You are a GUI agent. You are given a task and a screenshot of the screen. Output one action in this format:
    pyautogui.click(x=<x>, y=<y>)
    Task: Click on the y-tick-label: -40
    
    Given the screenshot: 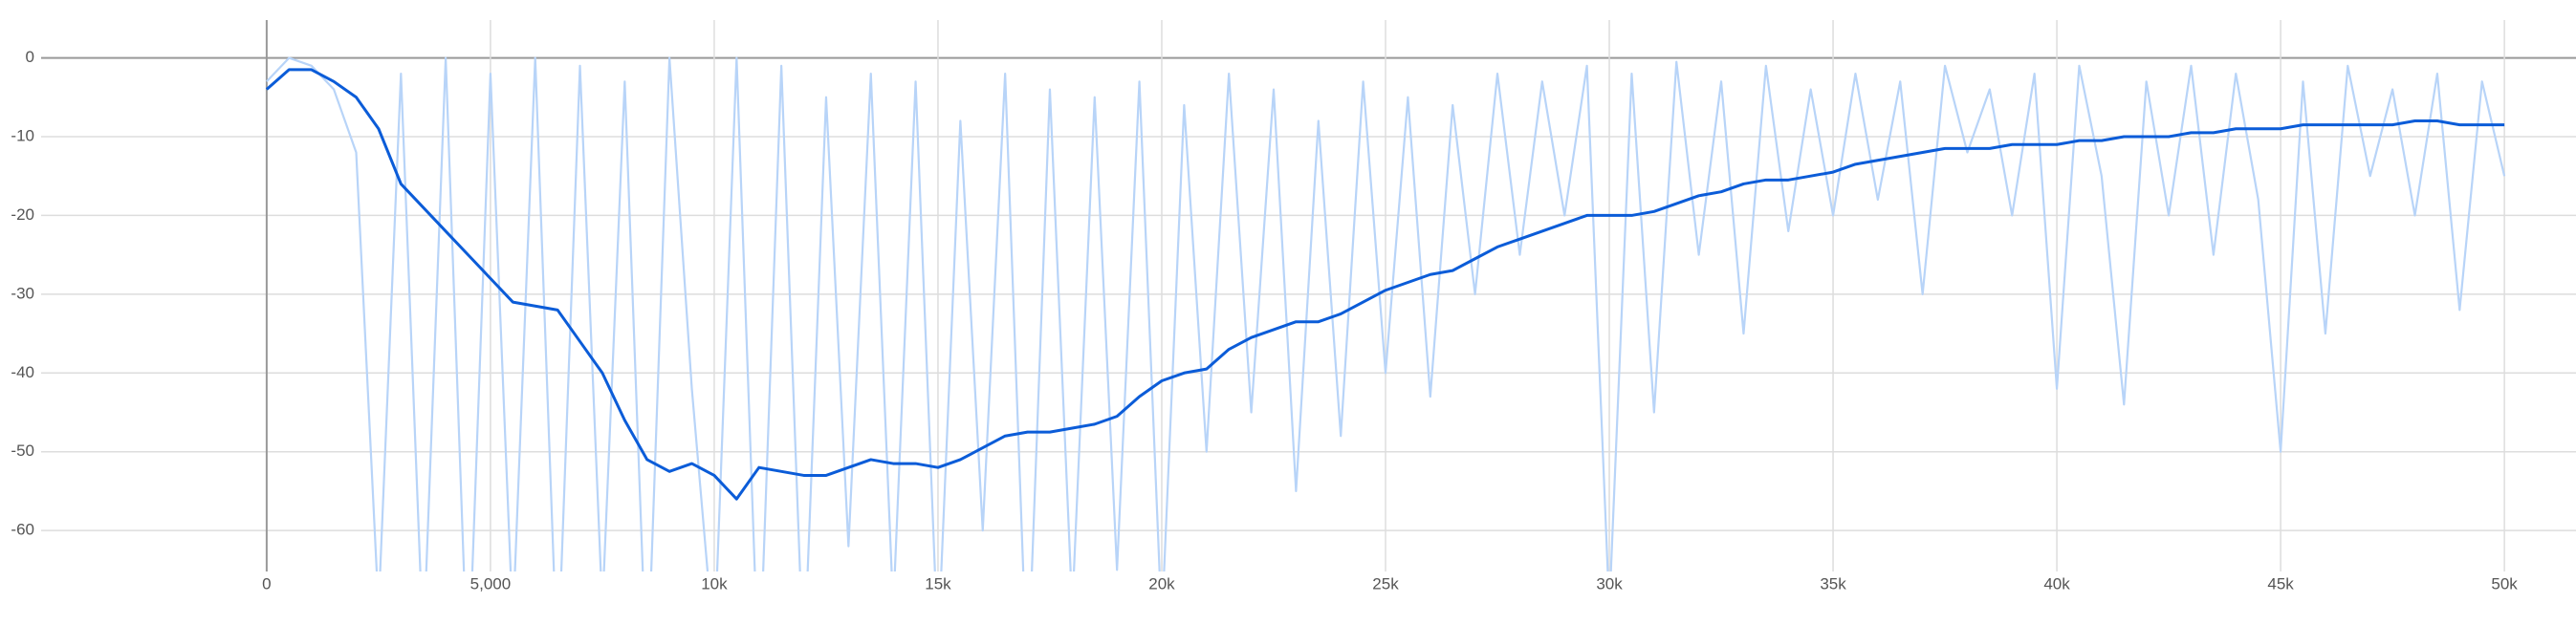 What is the action you would take?
    pyautogui.click(x=22, y=372)
    